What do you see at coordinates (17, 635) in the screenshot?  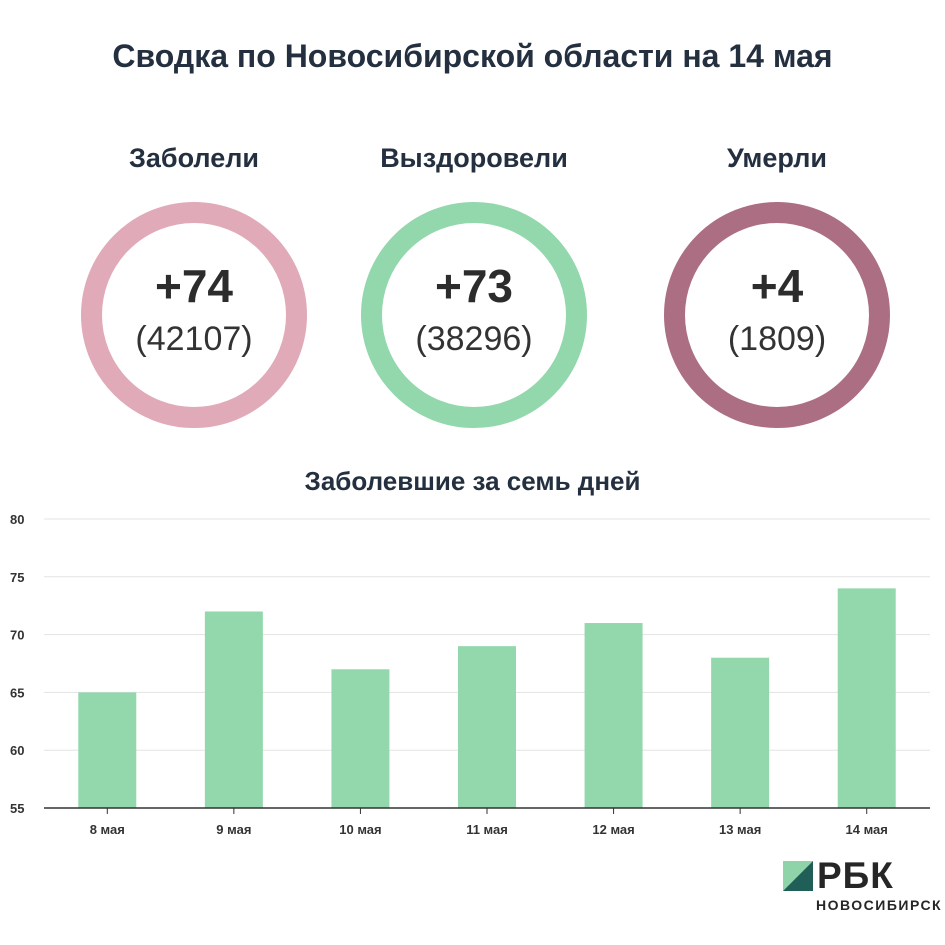 I see `y-tick-label: 70` at bounding box center [17, 635].